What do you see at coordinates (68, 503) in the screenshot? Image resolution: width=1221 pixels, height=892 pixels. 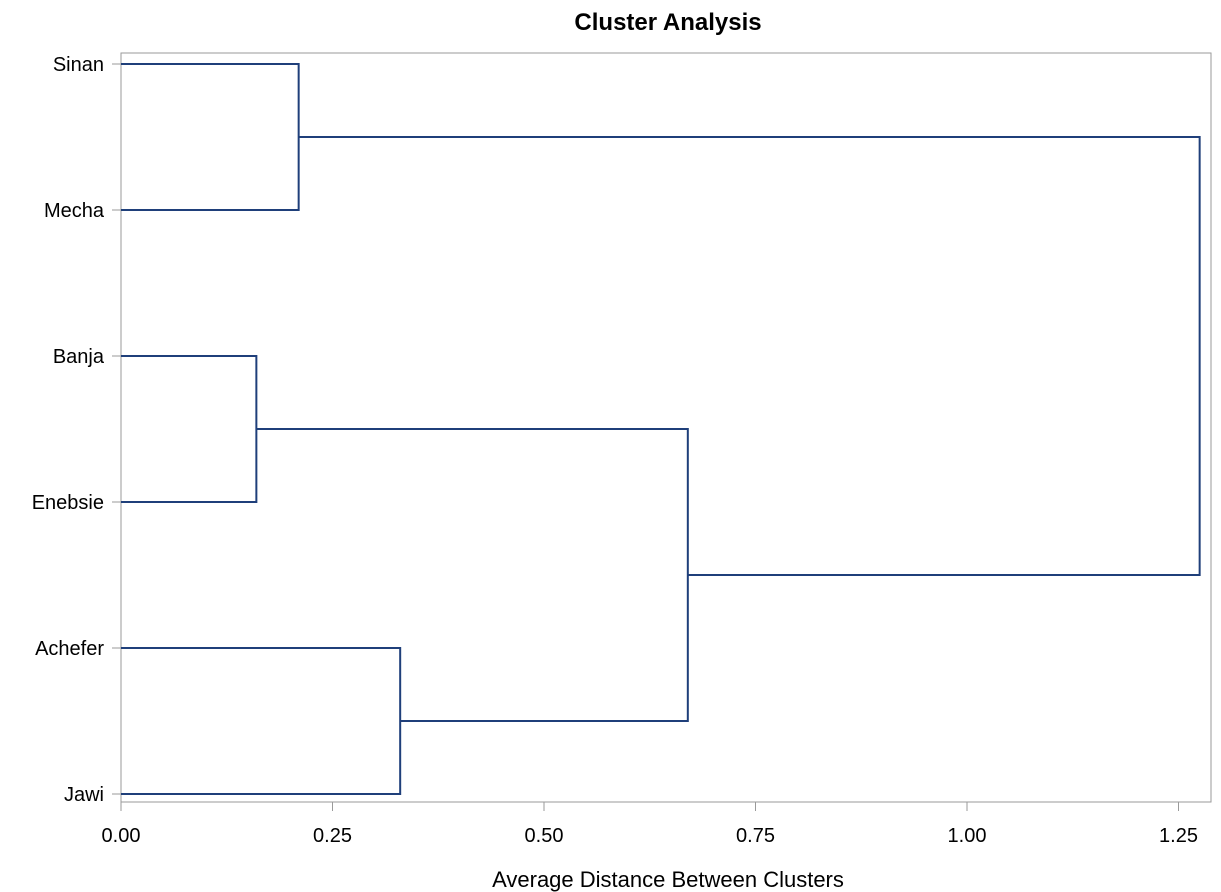 I see `leaf-label-enebsie: Enebsie` at bounding box center [68, 503].